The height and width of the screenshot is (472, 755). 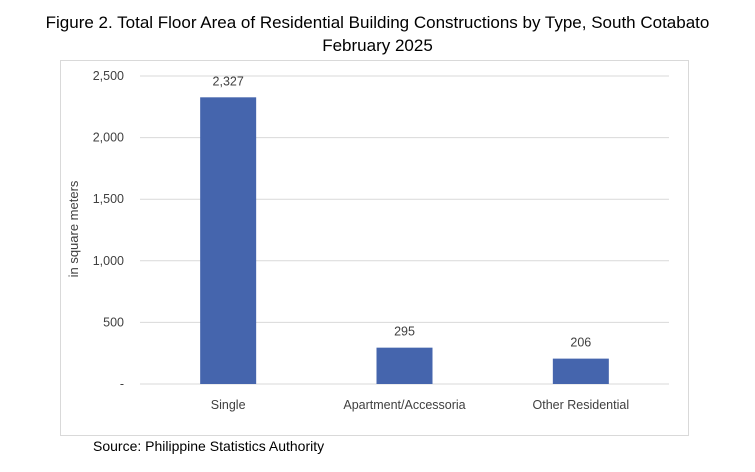 I want to click on x-tick-label: Apartment/Accessoria, so click(x=404, y=405).